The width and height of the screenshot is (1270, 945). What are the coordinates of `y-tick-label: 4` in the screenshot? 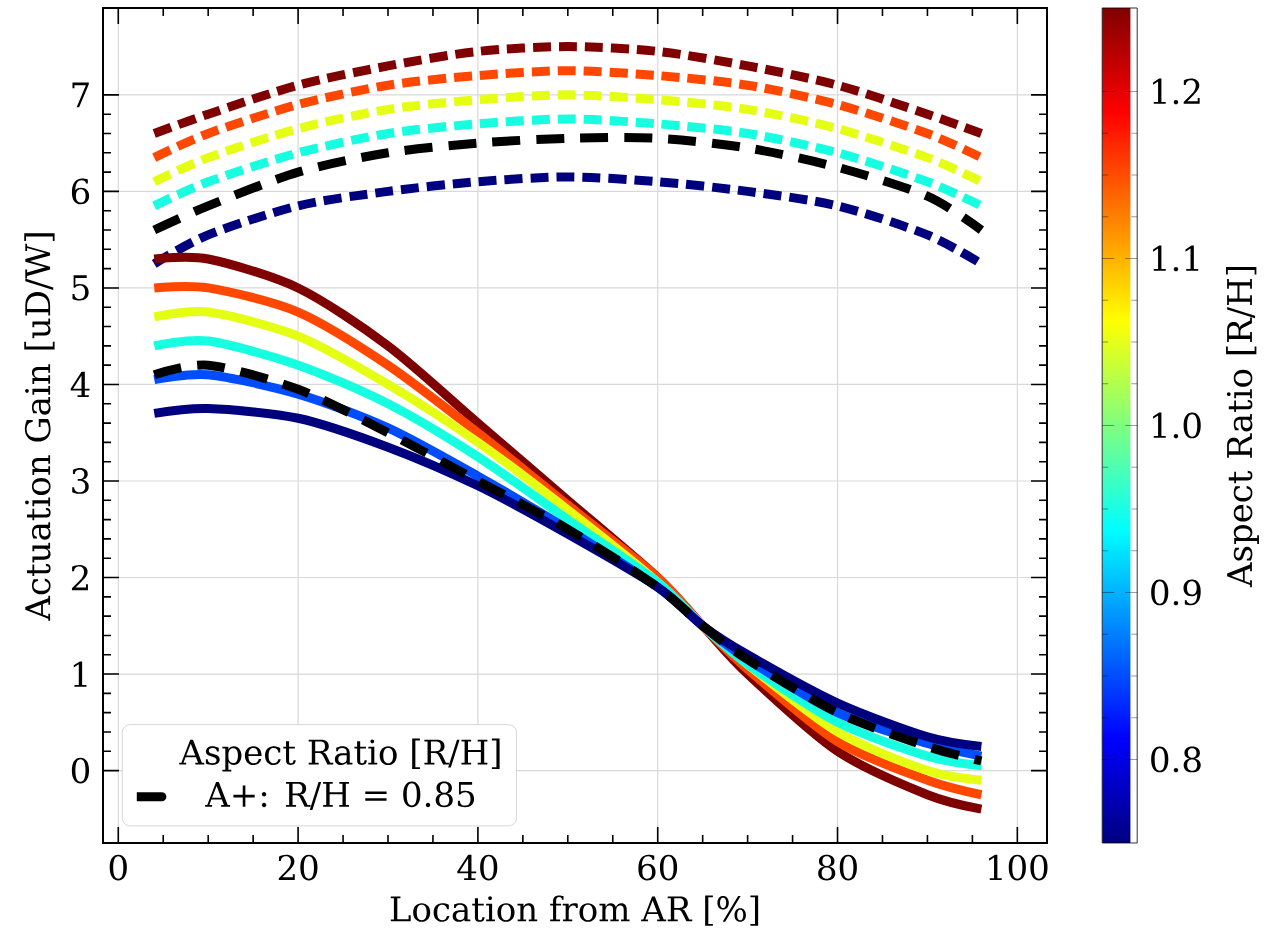 It's located at (80, 384).